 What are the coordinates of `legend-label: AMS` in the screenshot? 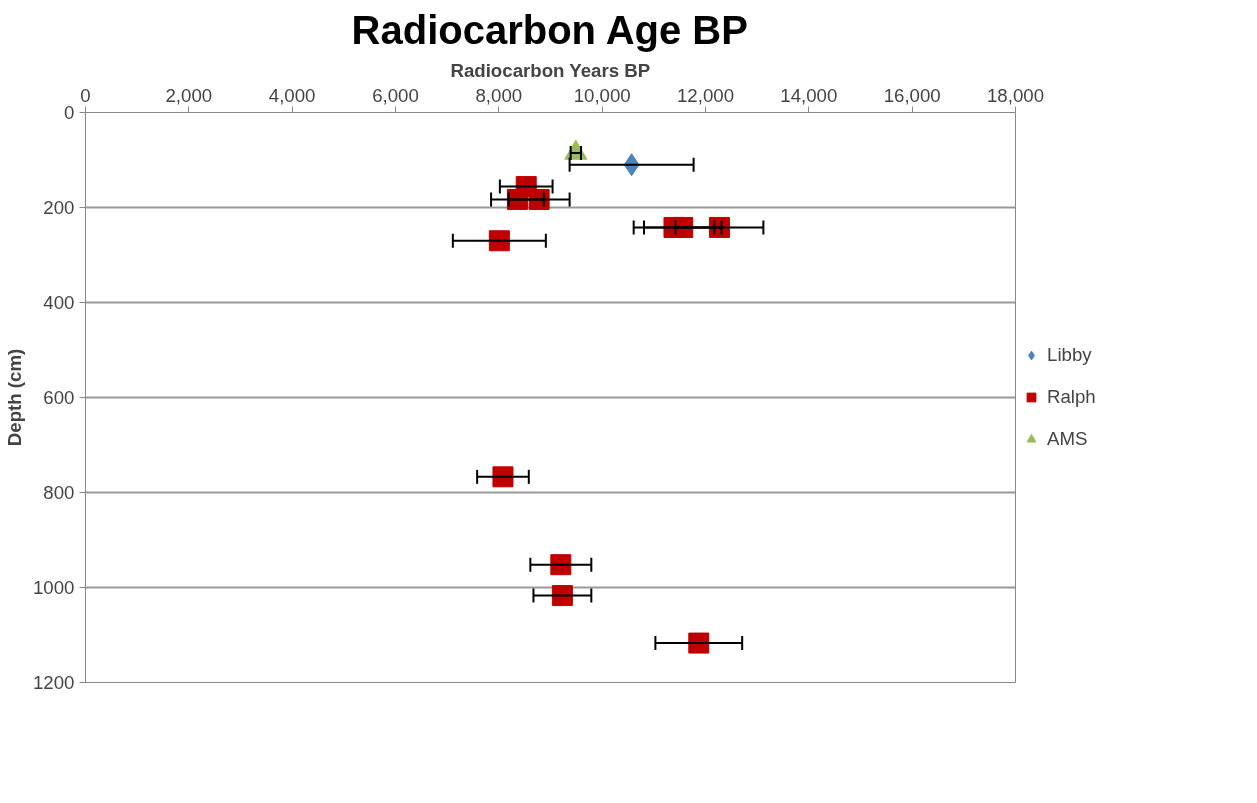 It's located at (1067, 439).